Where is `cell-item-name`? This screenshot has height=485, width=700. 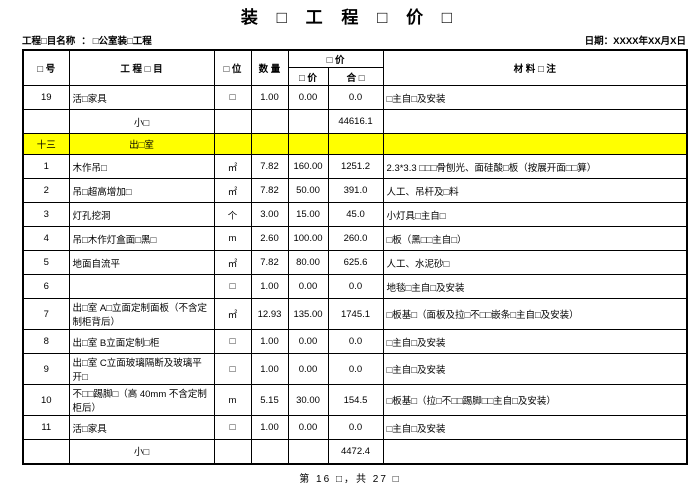
cell-item-name is located at coordinates (141, 286).